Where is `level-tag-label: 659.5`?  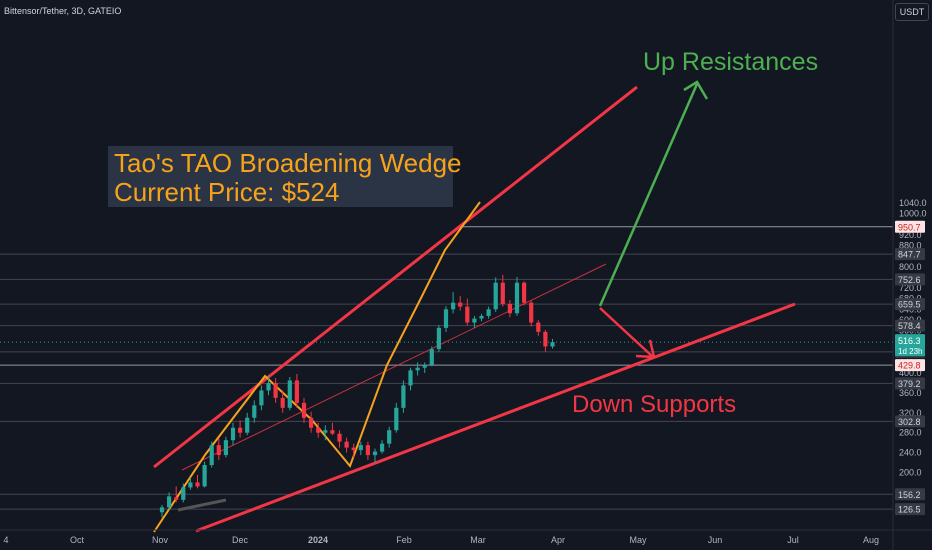 level-tag-label: 659.5 is located at coordinates (909, 305).